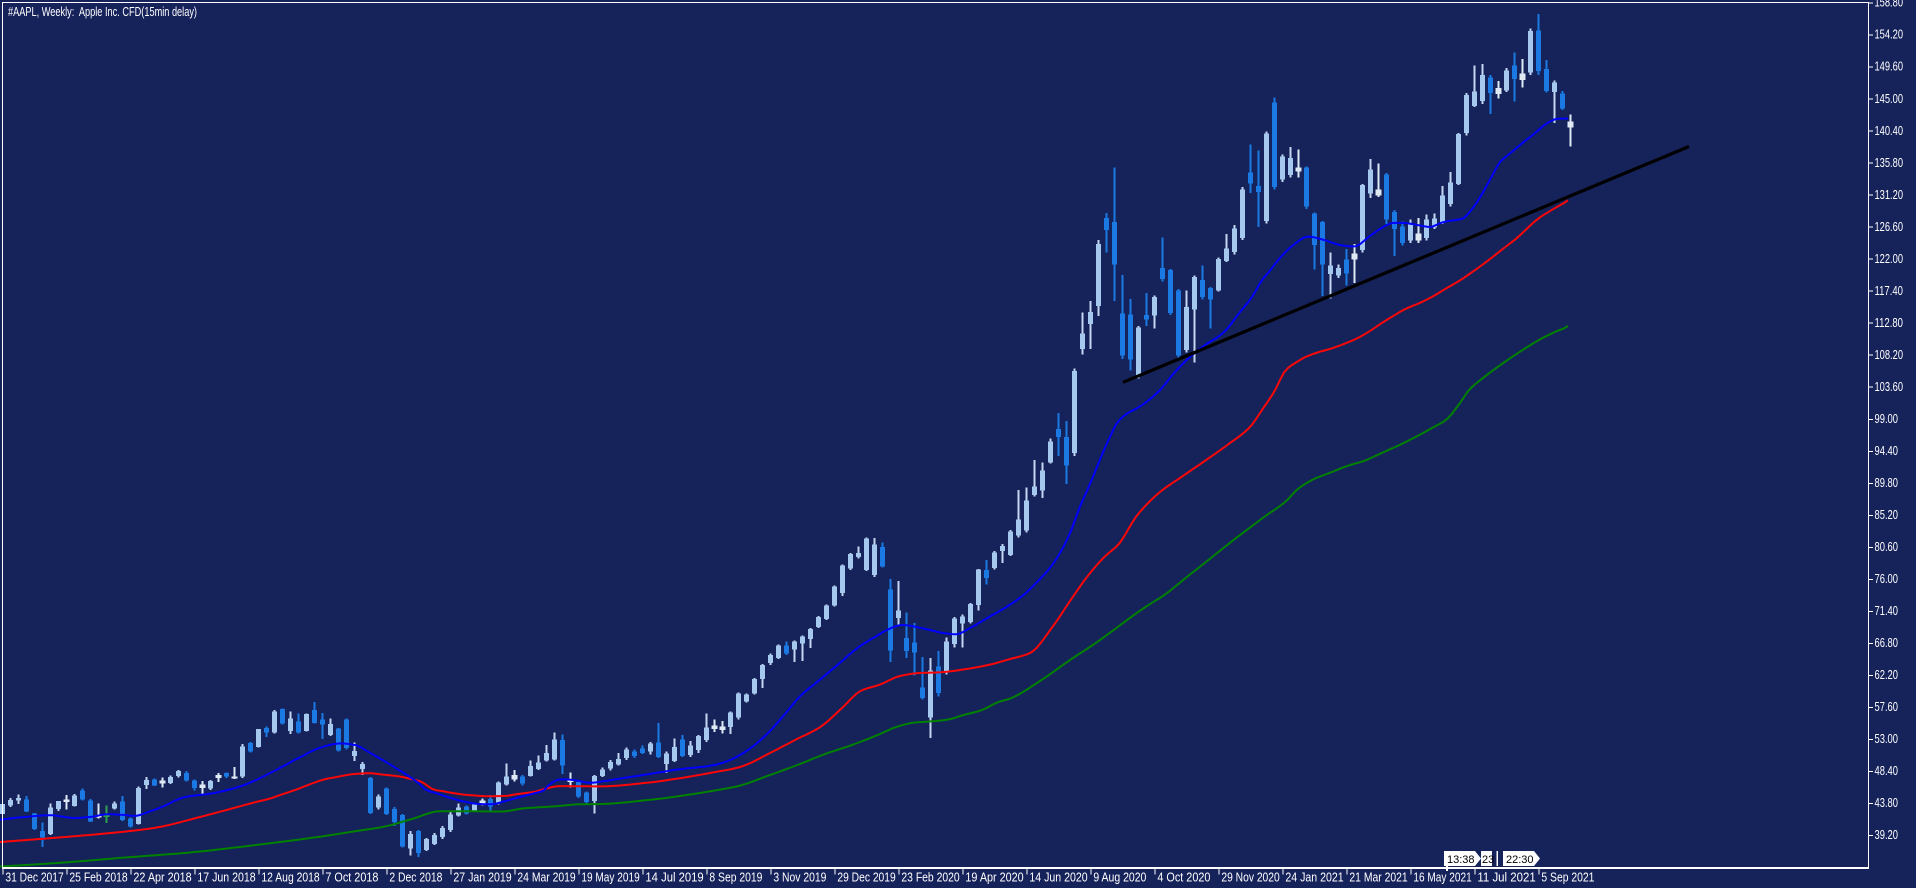 The image size is (1916, 888). I want to click on svg-text: 112.80, so click(1889, 323).